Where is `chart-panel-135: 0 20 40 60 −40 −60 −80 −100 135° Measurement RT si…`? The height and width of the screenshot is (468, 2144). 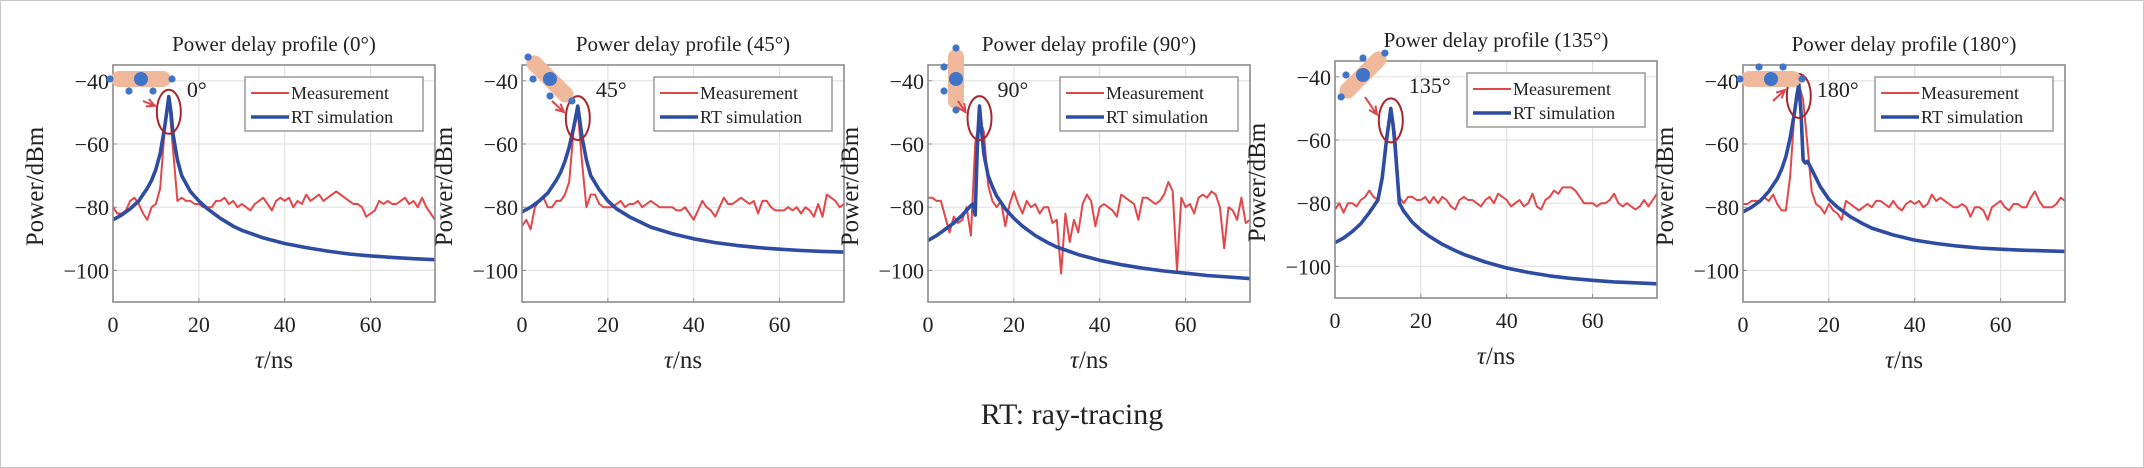 chart-panel-135: 0 20 40 60 −40 −60 −80 −100 135° Measurement RT si… is located at coordinates (1451, 199).